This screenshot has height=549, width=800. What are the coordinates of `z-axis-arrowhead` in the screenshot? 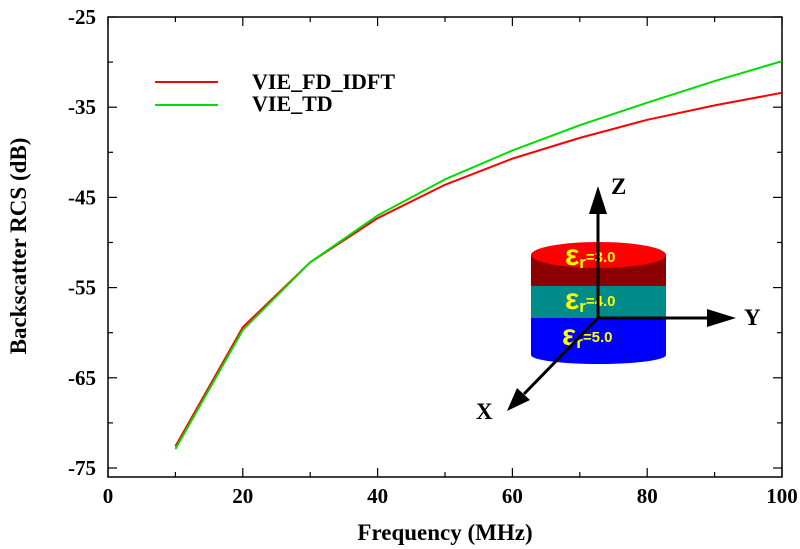 It's located at (598, 200).